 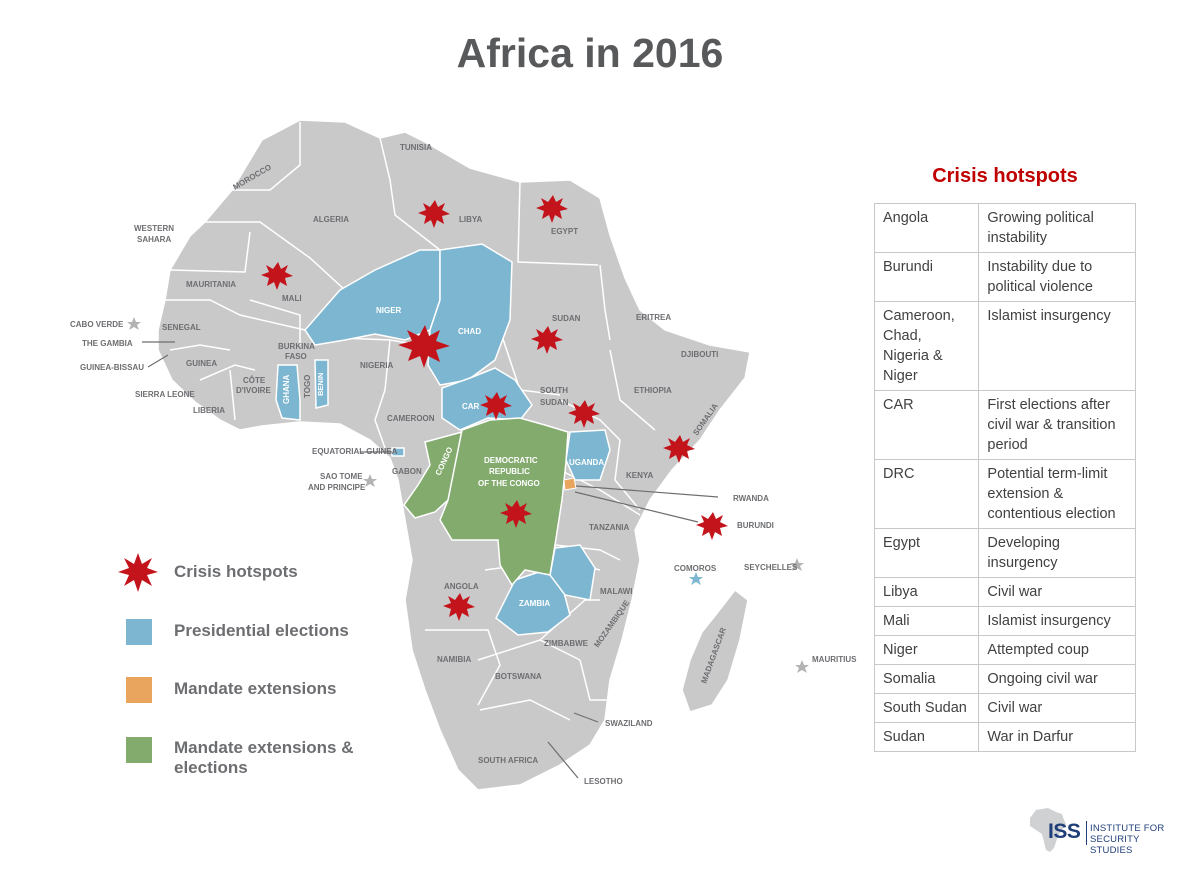 I want to click on label-djibouti: DJIBOUTI, so click(x=699, y=354).